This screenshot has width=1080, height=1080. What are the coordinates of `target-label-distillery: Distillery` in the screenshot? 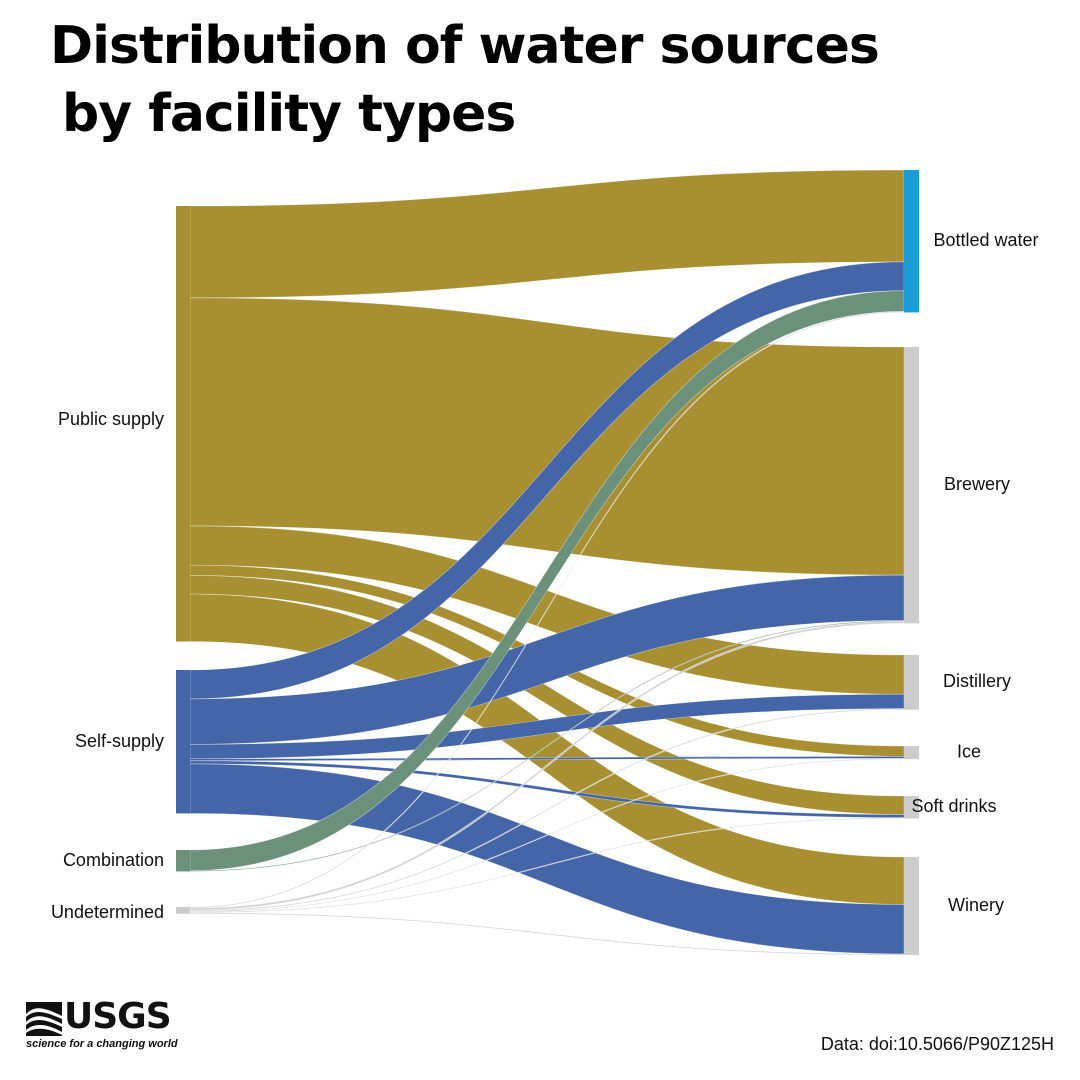 It's located at (977, 681).